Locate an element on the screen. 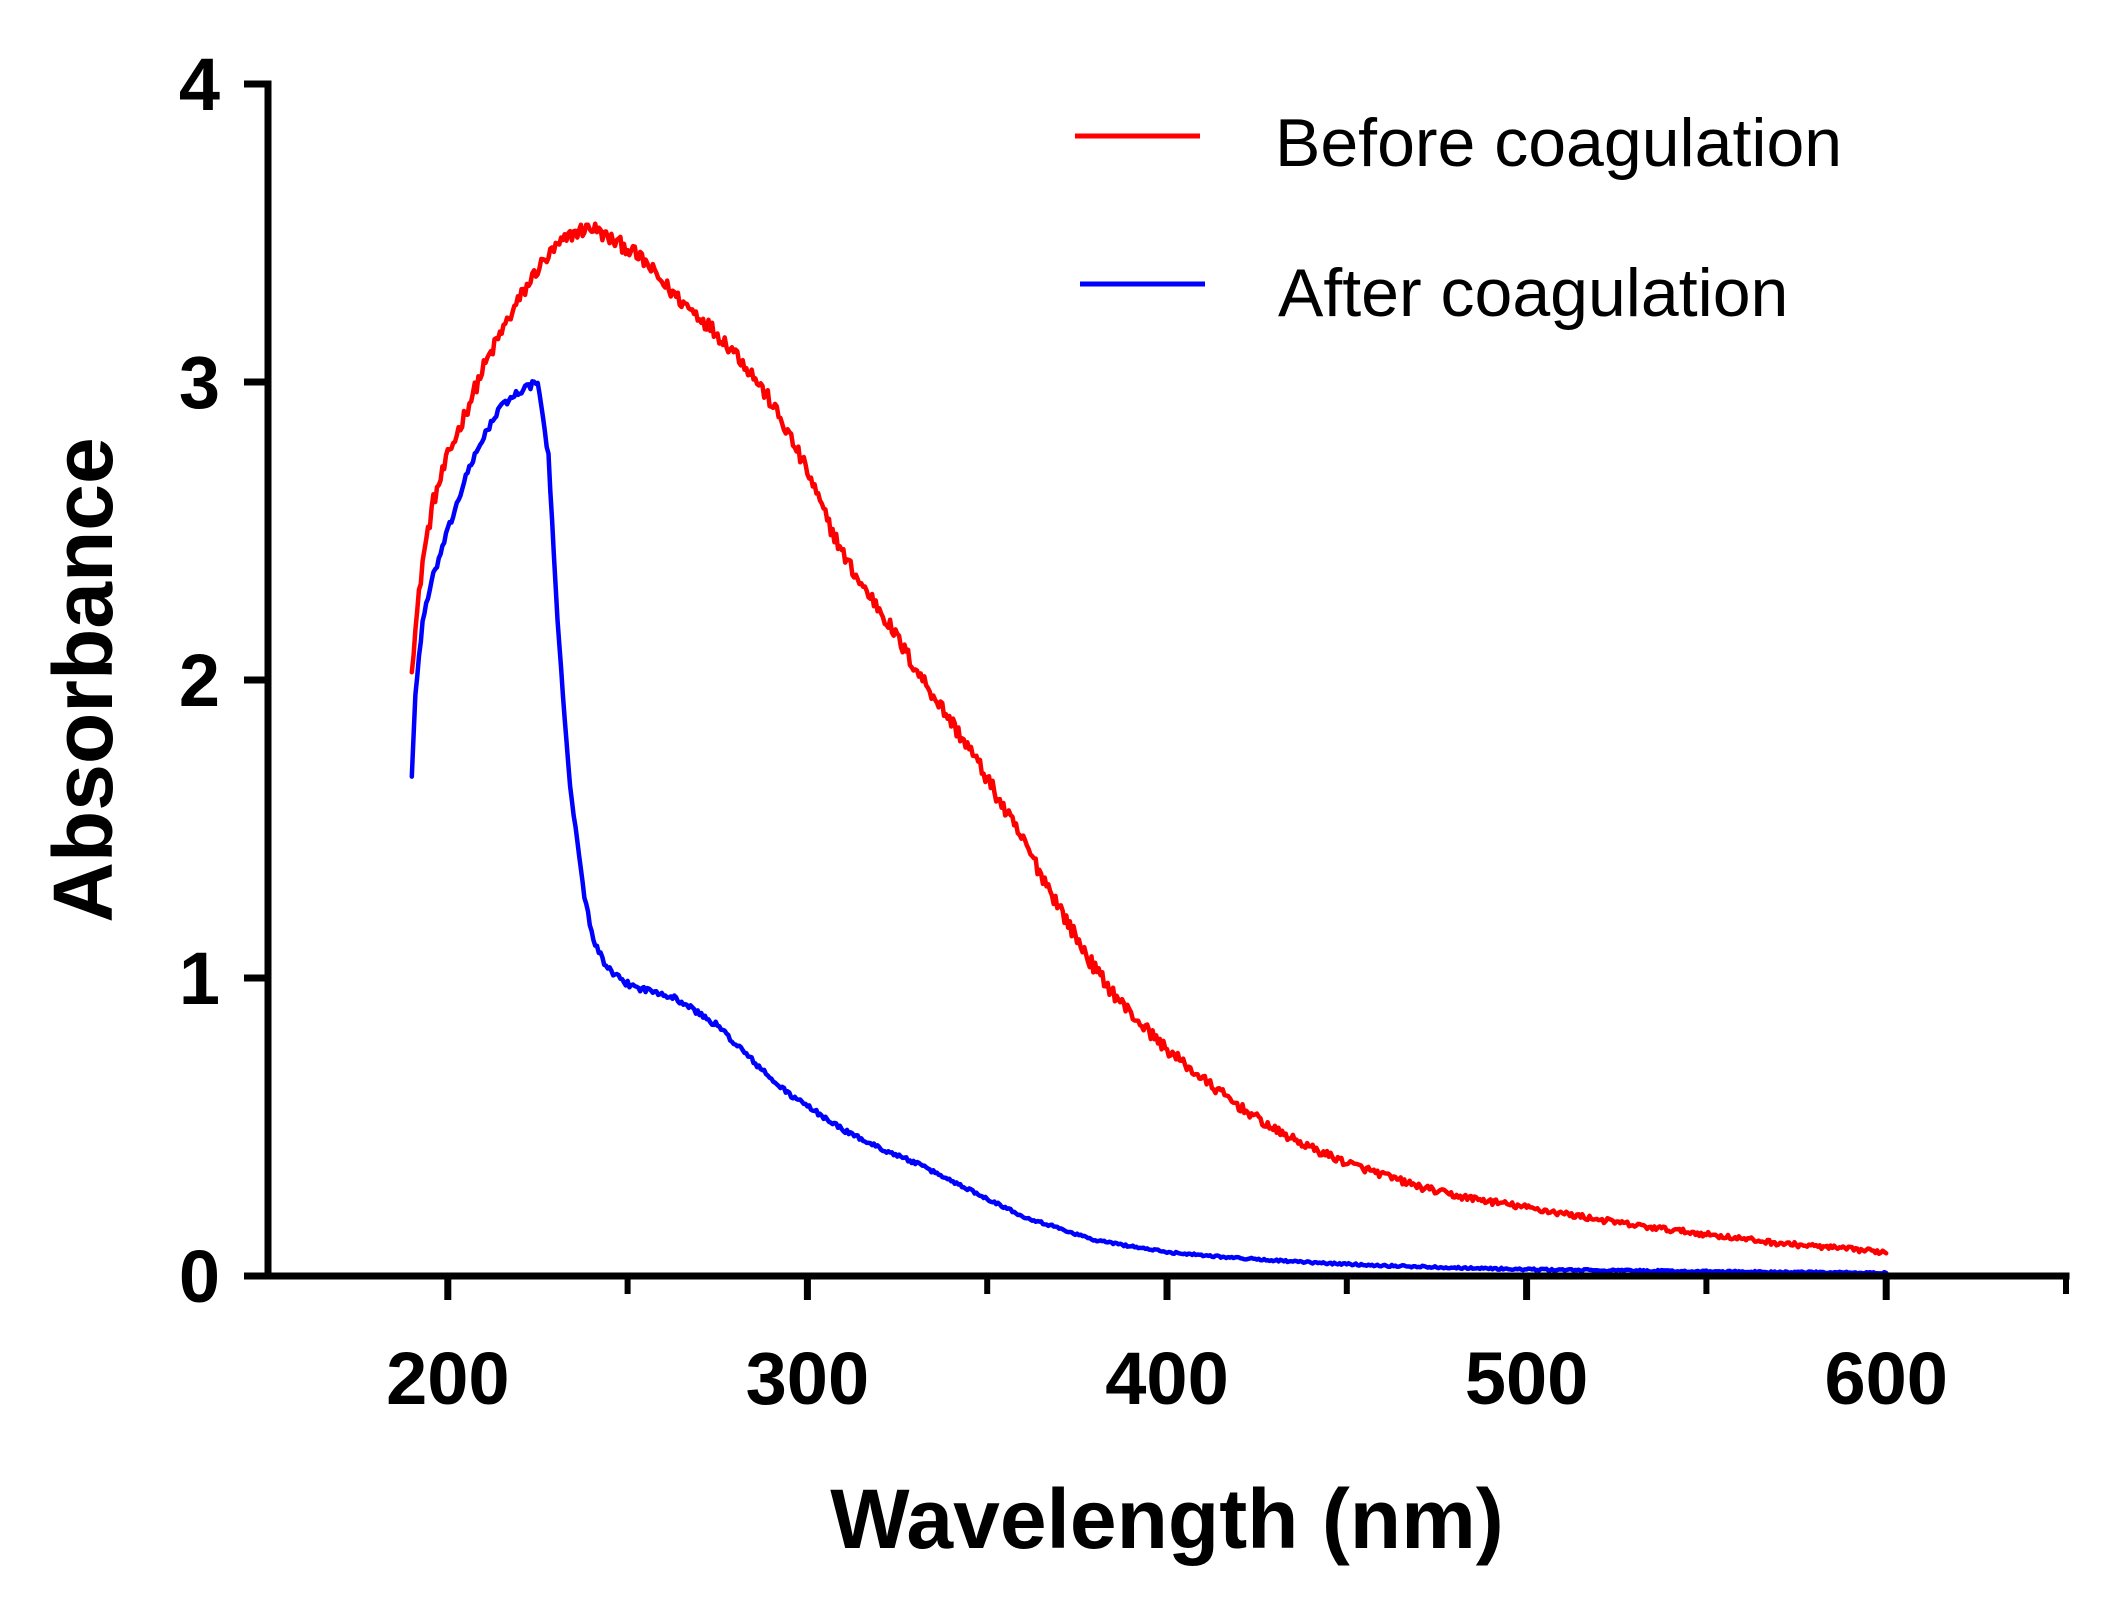 This screenshot has width=2119, height=1599. x-tick-label-500: 500 is located at coordinates (1526, 1378).